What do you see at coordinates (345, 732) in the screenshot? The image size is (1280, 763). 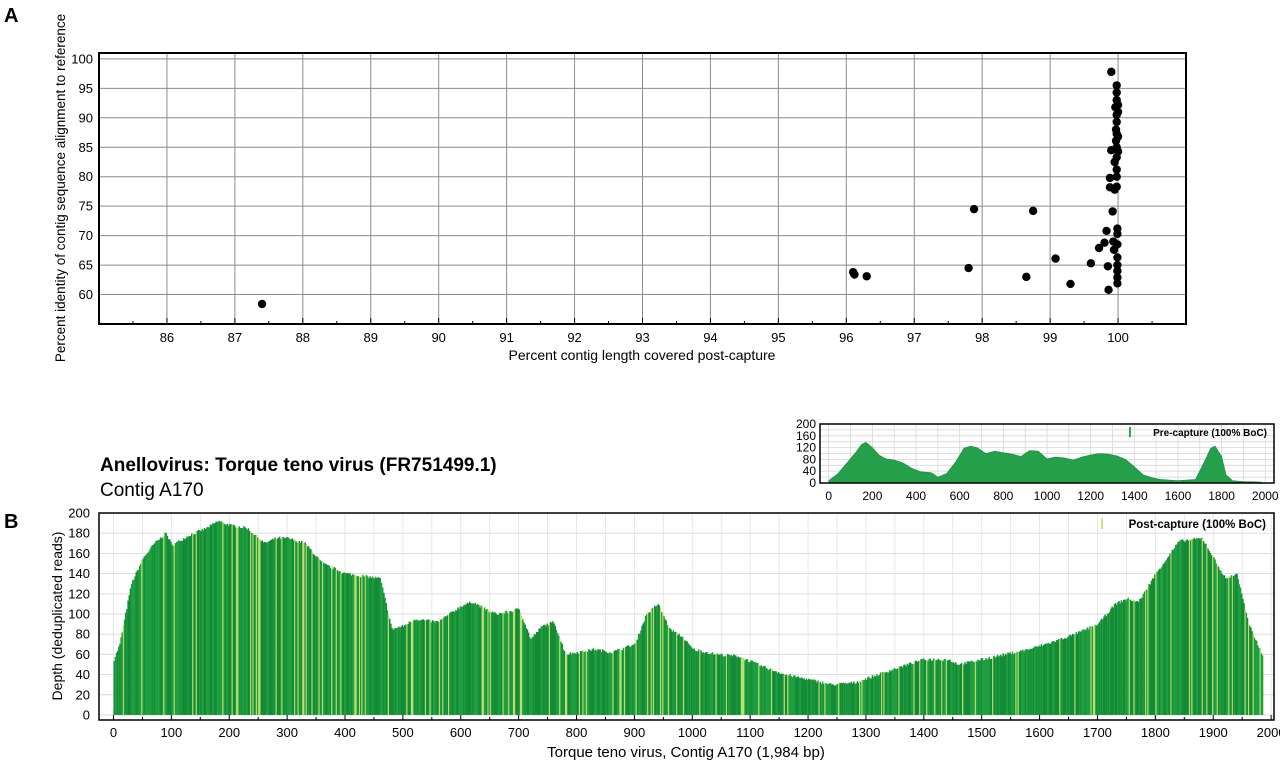 I see `post-capture-x-tick-label: 400` at bounding box center [345, 732].